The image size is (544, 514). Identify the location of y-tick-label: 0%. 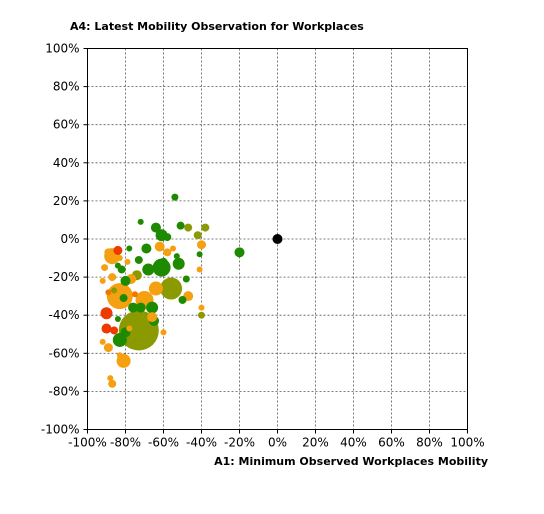
(69, 239).